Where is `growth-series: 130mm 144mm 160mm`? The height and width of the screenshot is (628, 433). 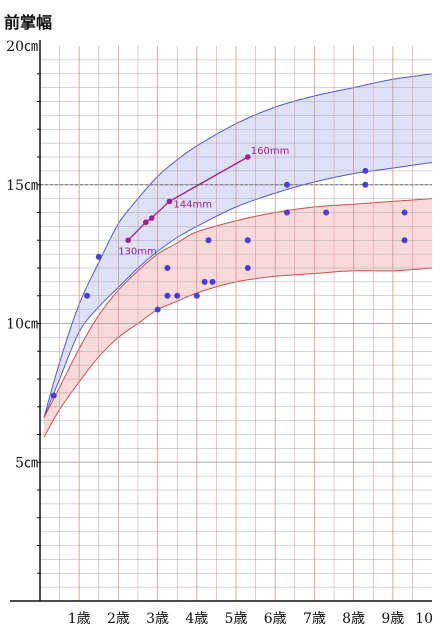
growth-series: 130mm 144mm 160mm is located at coordinates (203, 201).